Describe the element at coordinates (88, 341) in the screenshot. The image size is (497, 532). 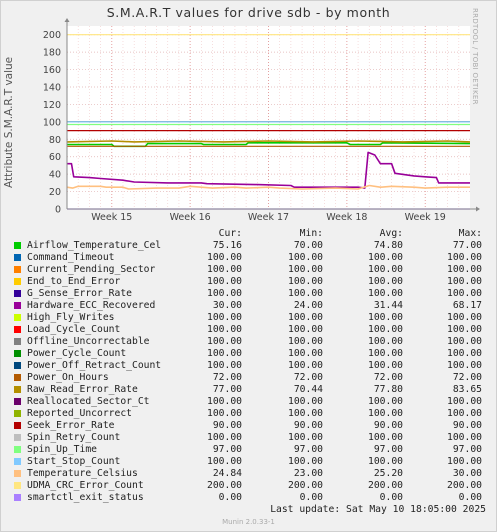
I see `legend-series-name: Offline_Uncorrectable` at that location.